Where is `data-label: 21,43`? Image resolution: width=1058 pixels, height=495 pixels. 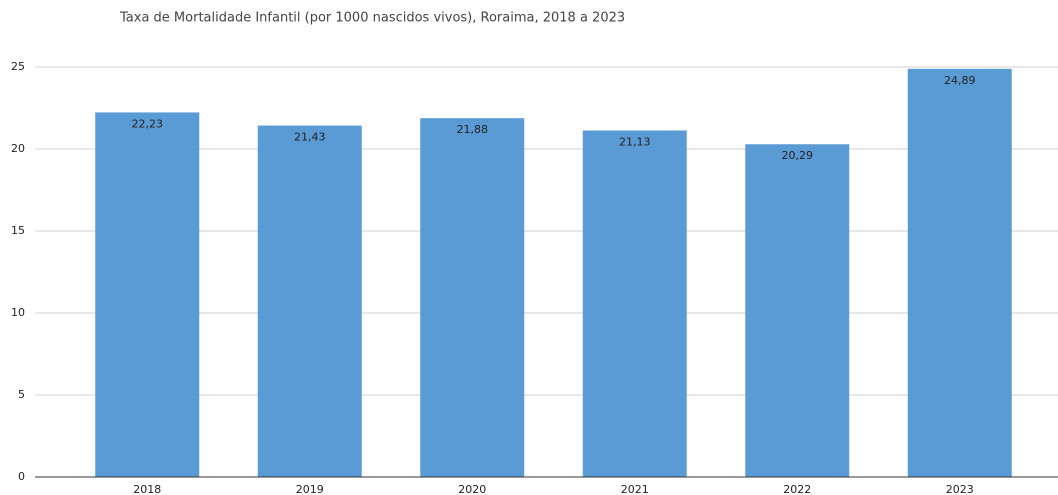 data-label: 21,43 is located at coordinates (310, 137).